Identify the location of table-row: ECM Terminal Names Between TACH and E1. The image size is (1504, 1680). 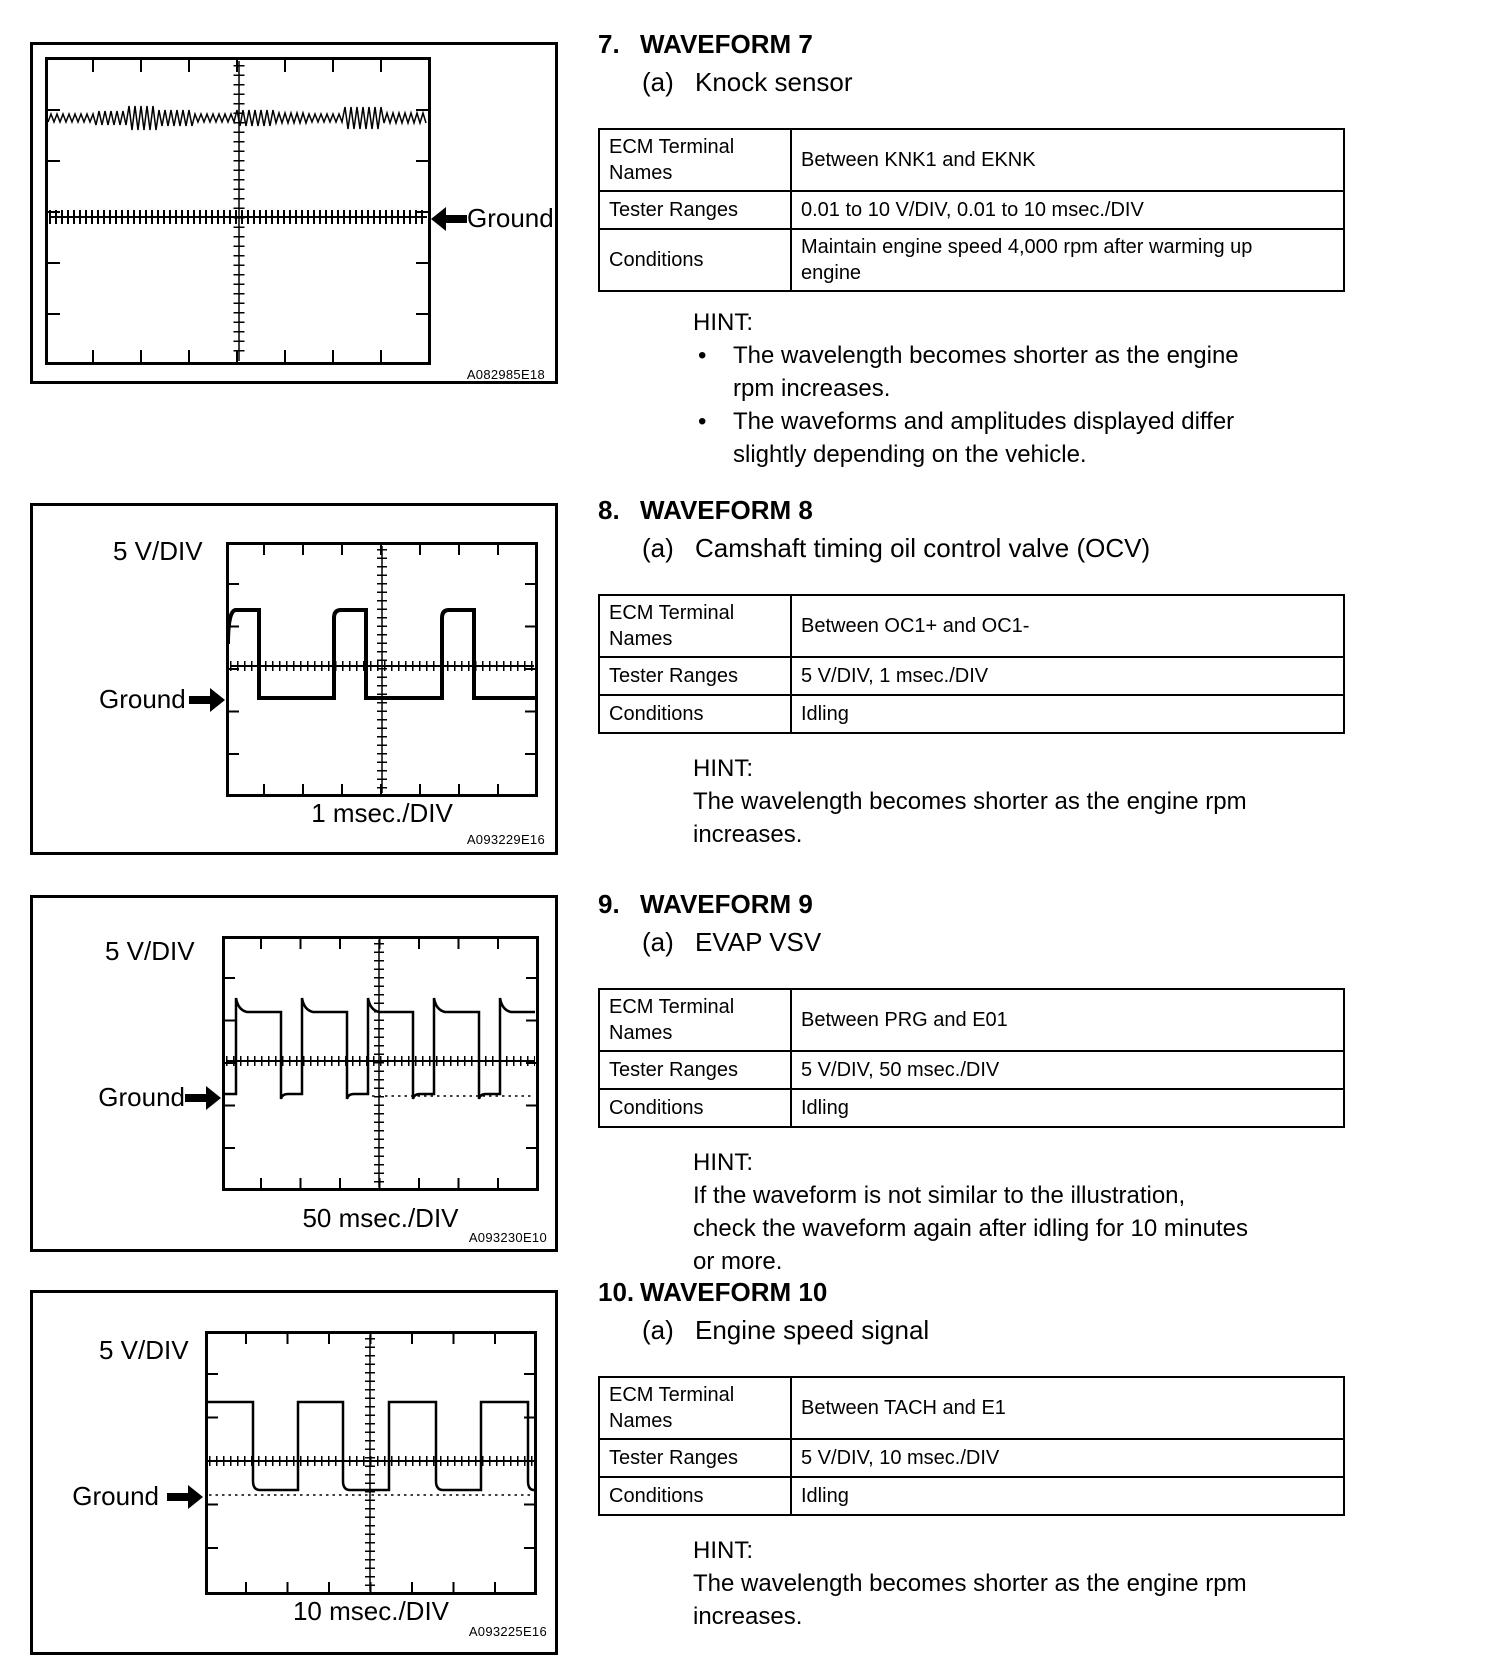
(971, 1408).